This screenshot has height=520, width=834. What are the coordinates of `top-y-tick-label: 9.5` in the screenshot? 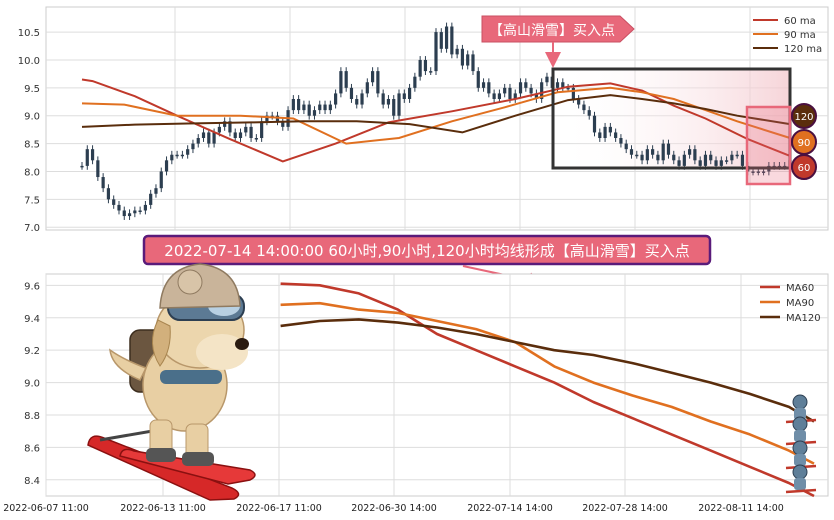 It's located at (32, 89).